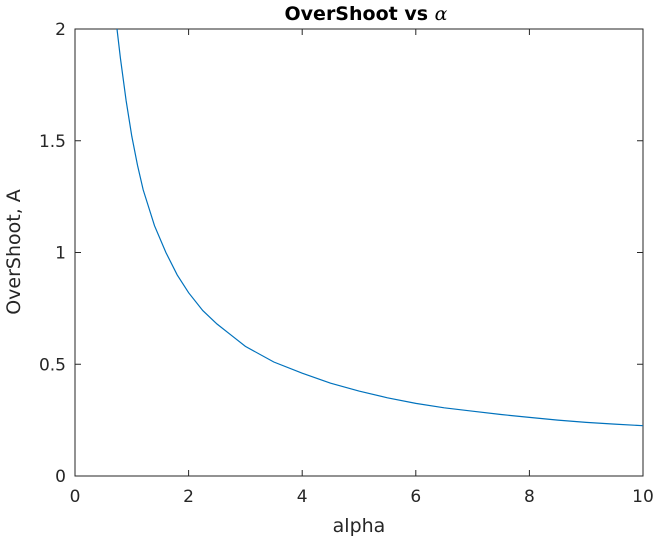 This screenshot has width=658, height=541. What do you see at coordinates (75, 497) in the screenshot?
I see `x-tick-label: 0` at bounding box center [75, 497].